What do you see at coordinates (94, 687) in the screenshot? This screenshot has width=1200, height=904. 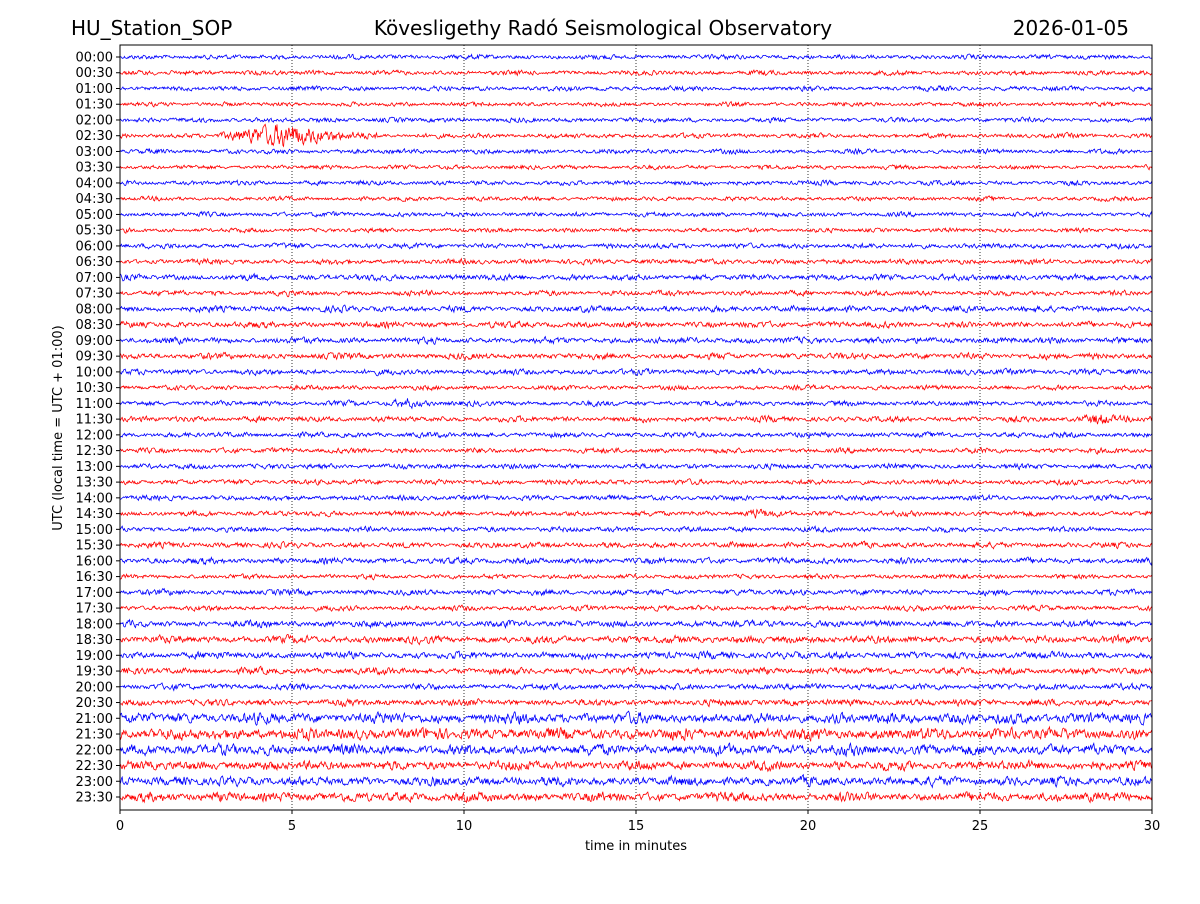 I see `y-tick-label: 20:00` at bounding box center [94, 687].